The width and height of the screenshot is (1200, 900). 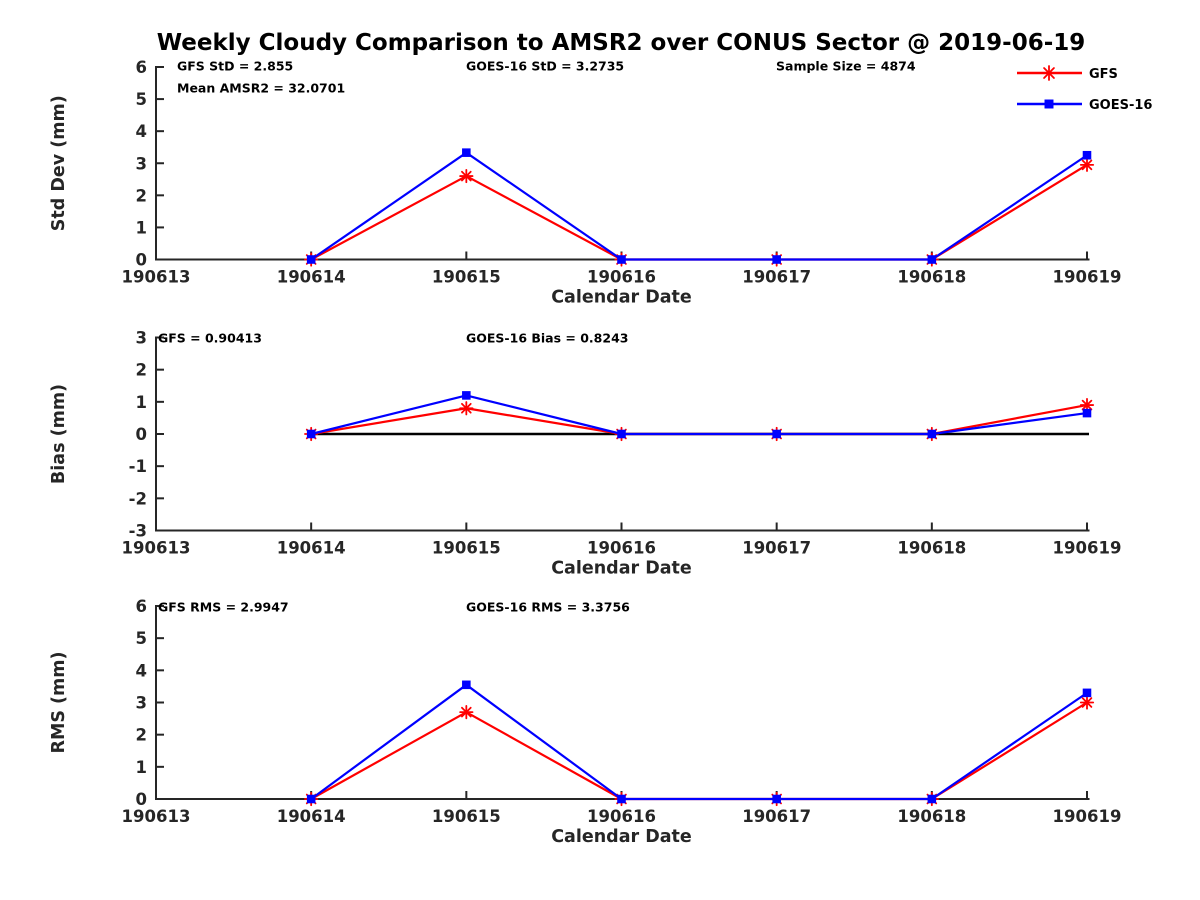 I want to click on annotation: GFS = 0.90413, so click(x=210, y=338).